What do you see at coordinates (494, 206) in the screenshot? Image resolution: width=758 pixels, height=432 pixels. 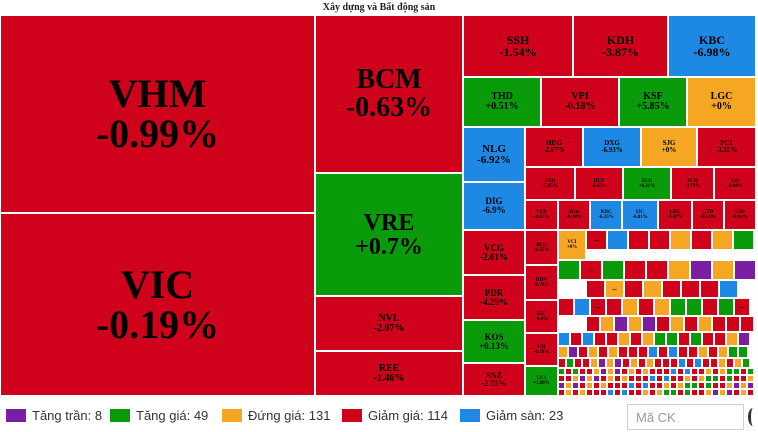 I see `tile-dig: DIG -6.9%` at bounding box center [494, 206].